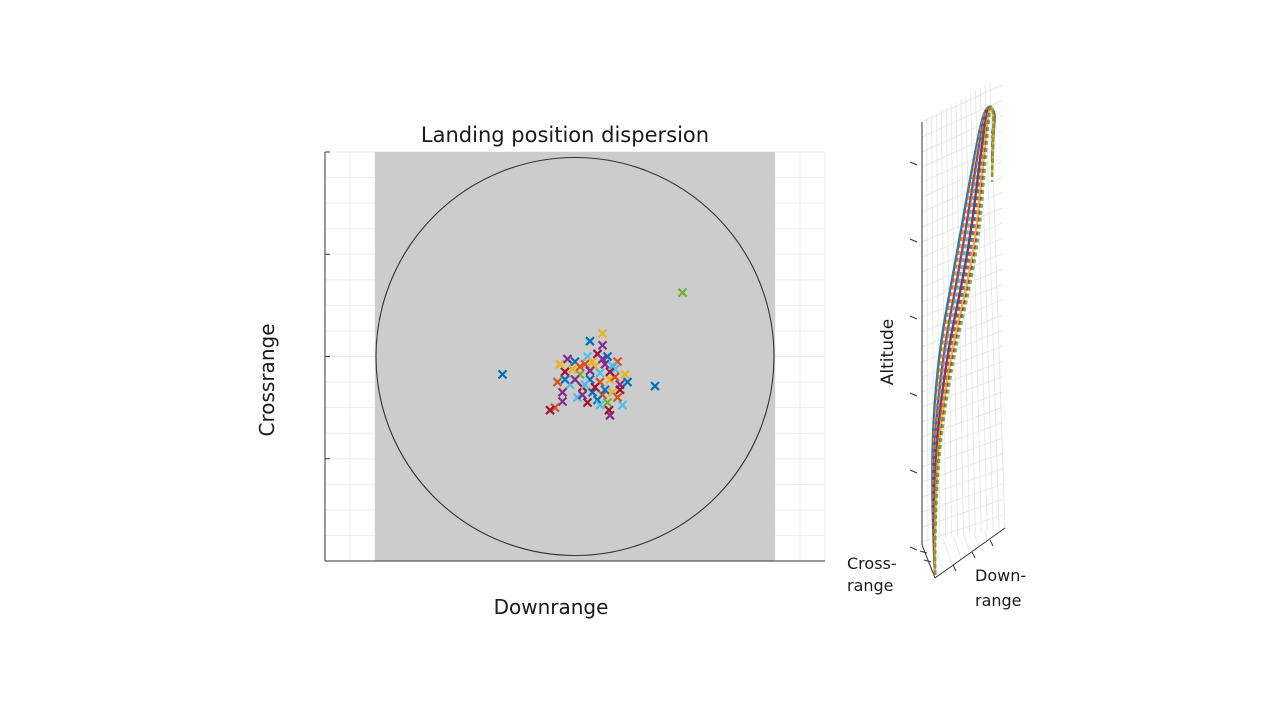 The image size is (1280, 720). I want to click on altitude-label: Altitude, so click(888, 352).